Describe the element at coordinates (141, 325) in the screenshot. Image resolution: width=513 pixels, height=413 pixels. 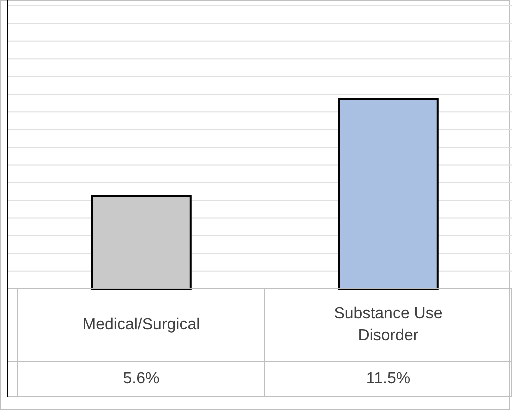
I see `x-tick-label: Medical/Surgical` at that location.